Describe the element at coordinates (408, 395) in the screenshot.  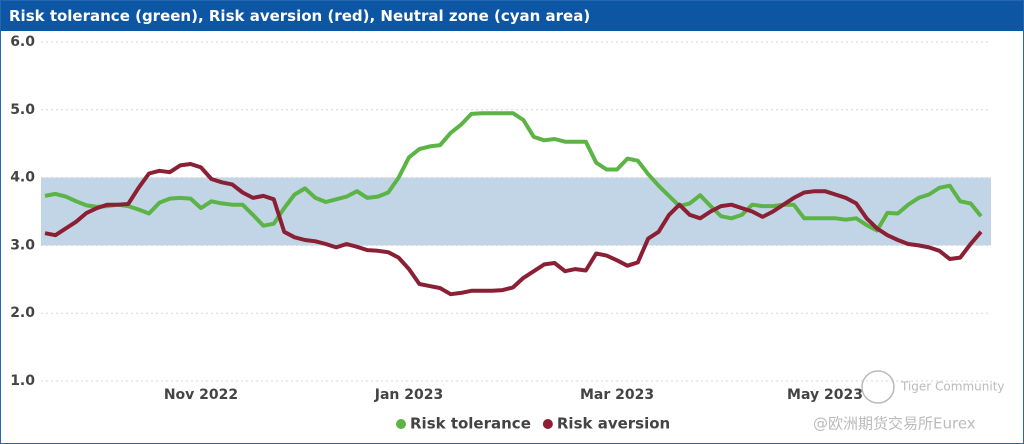
I see `x-tick-label: Jan 2023` at that location.